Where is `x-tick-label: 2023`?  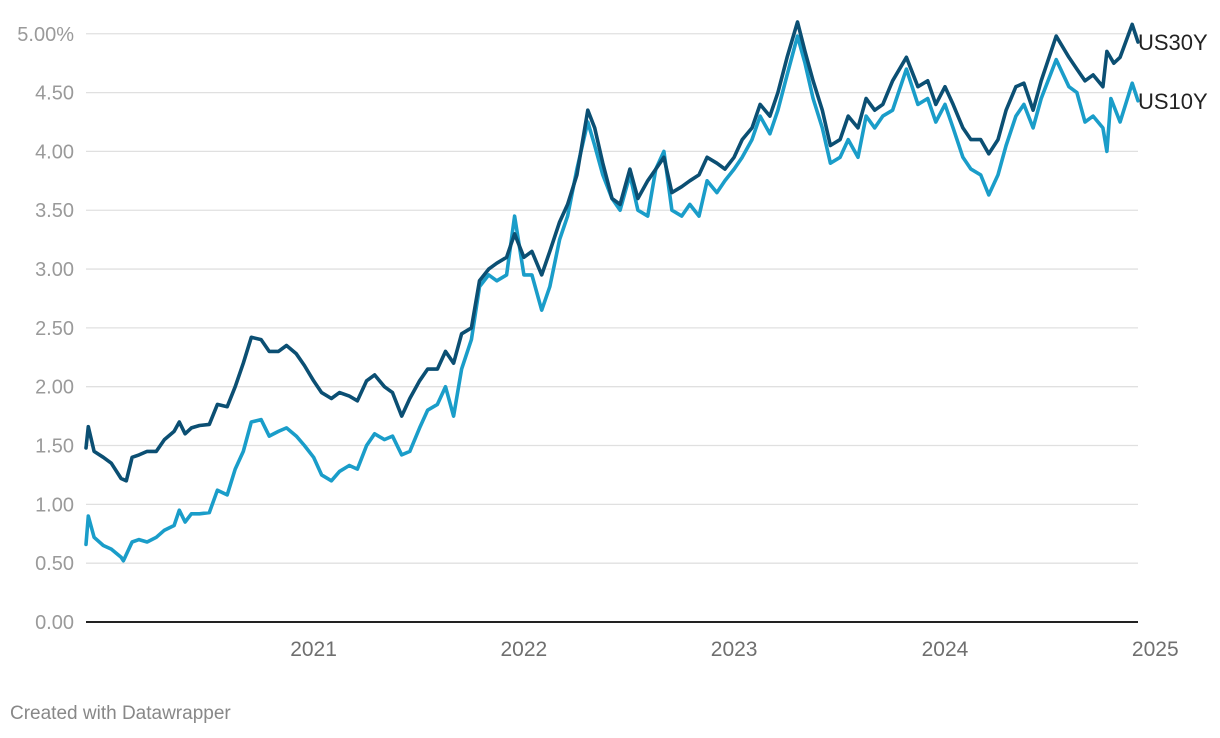
x-tick-label: 2023 is located at coordinates (734, 649).